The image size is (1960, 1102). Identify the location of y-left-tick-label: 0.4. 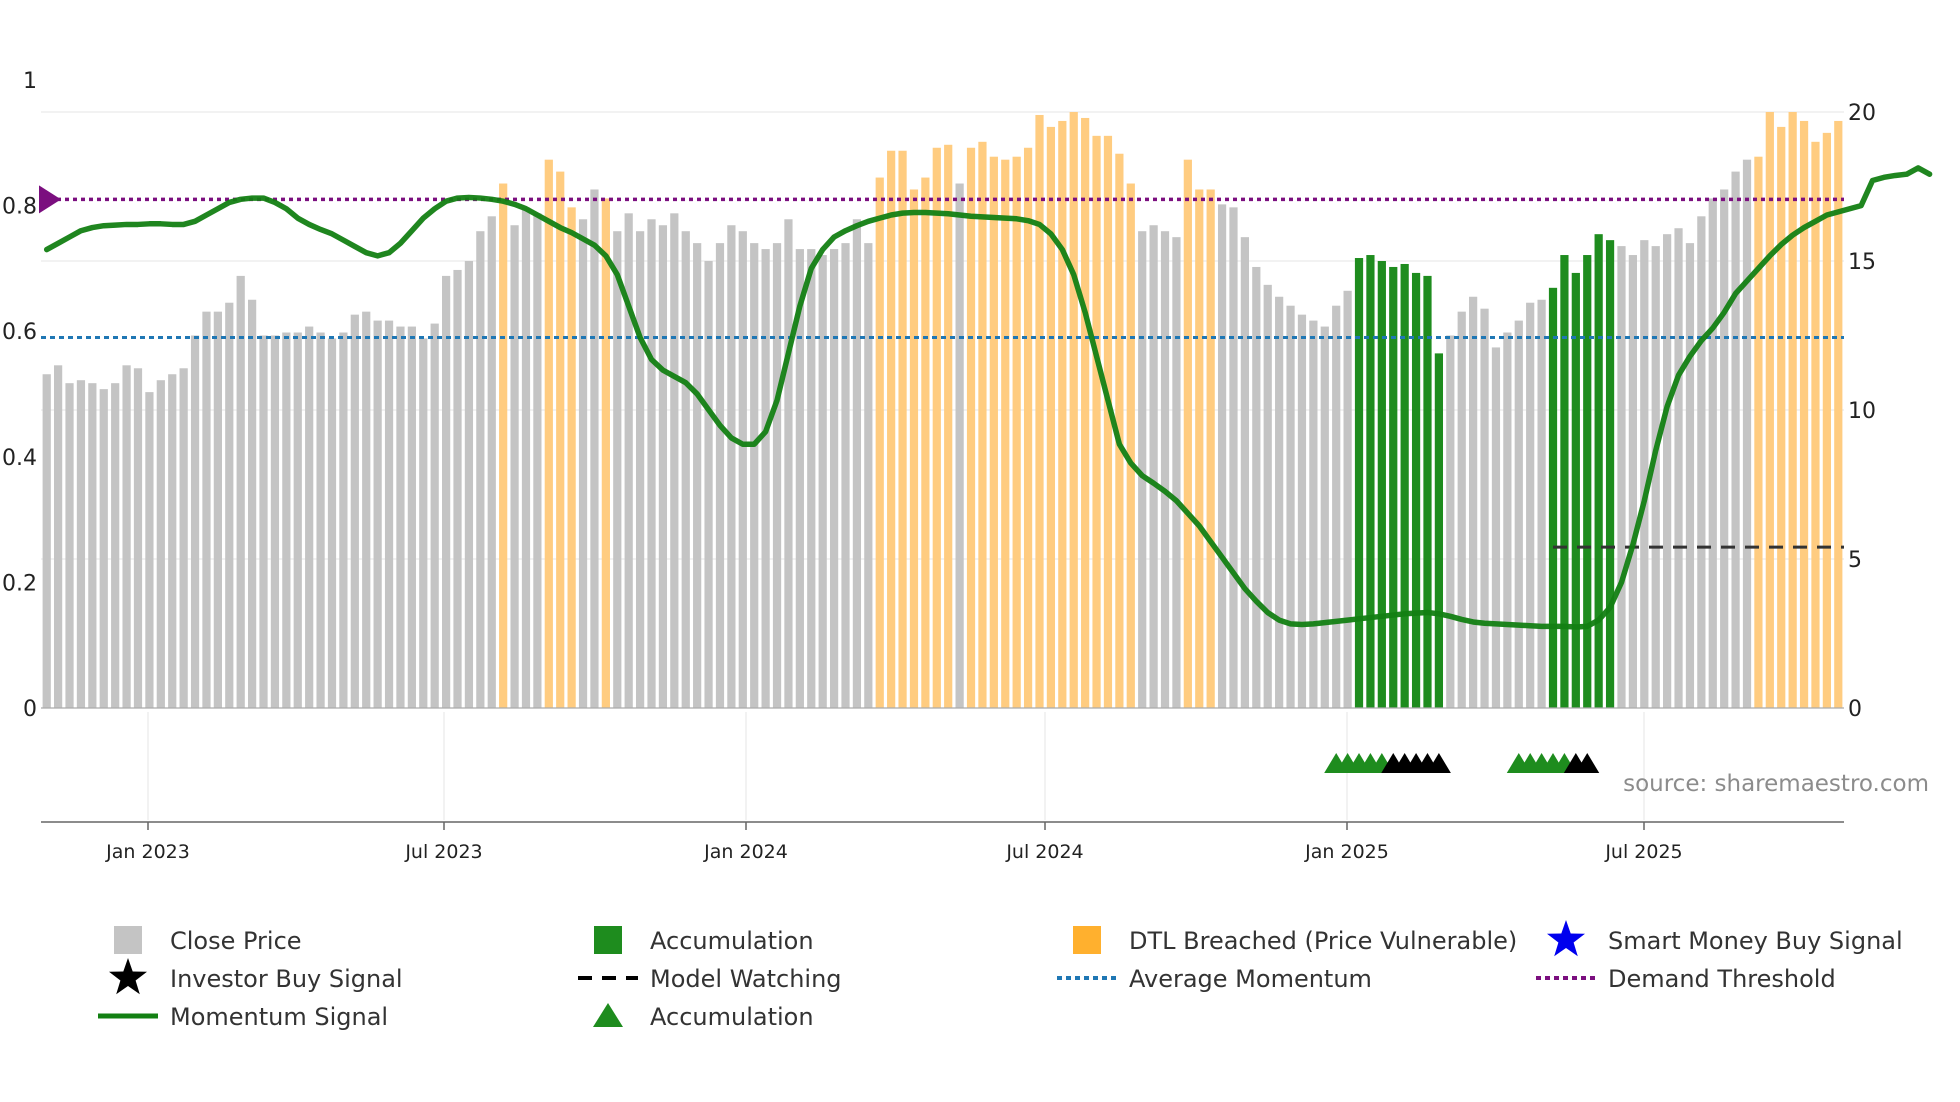
(19, 458).